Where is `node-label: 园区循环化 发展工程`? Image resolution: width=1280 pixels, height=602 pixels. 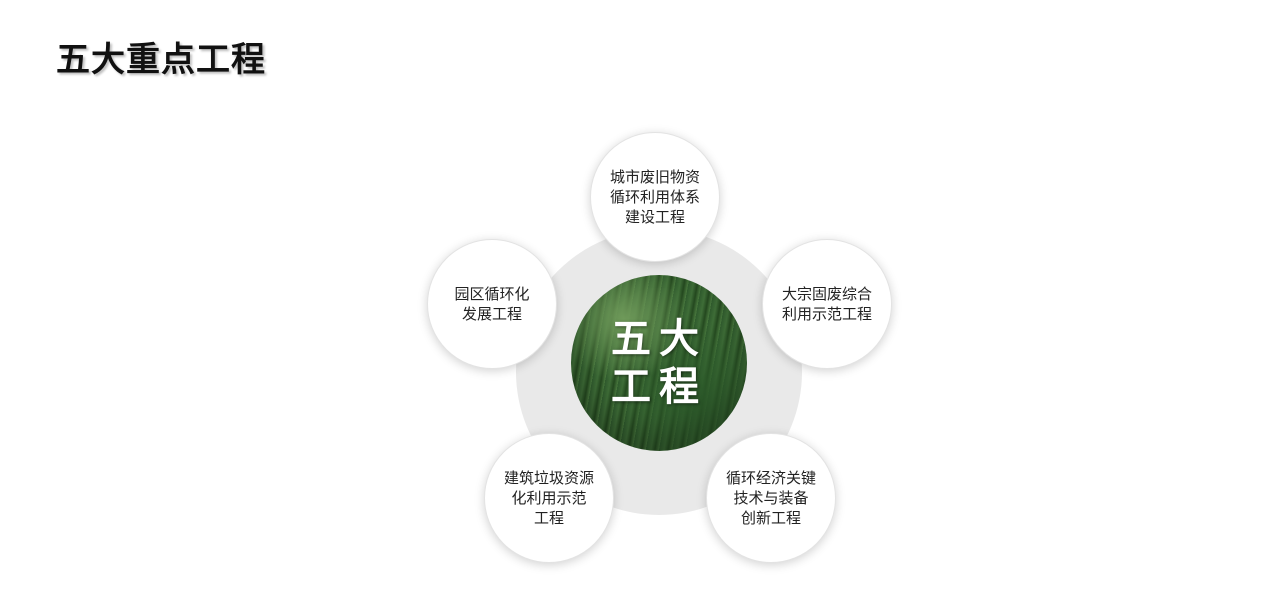
node-label: 园区循环化 发展工程 is located at coordinates (492, 304).